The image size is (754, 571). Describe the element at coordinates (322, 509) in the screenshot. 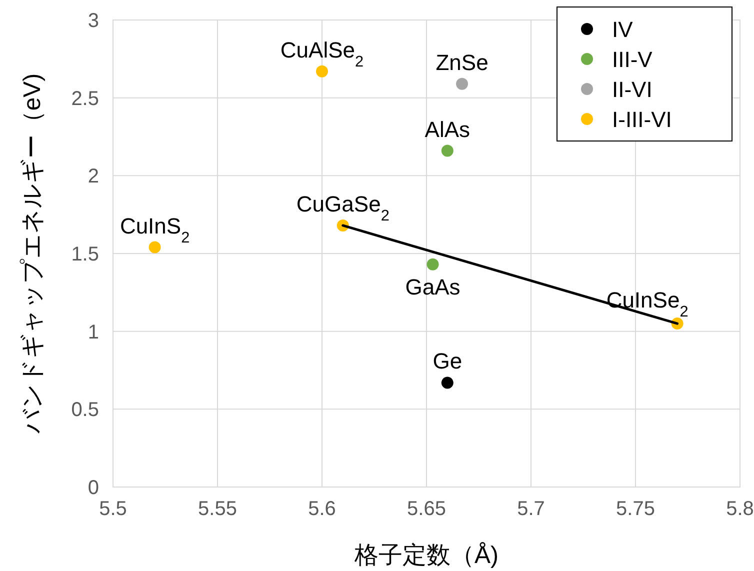

I see `x-tick-label: 5.6` at that location.